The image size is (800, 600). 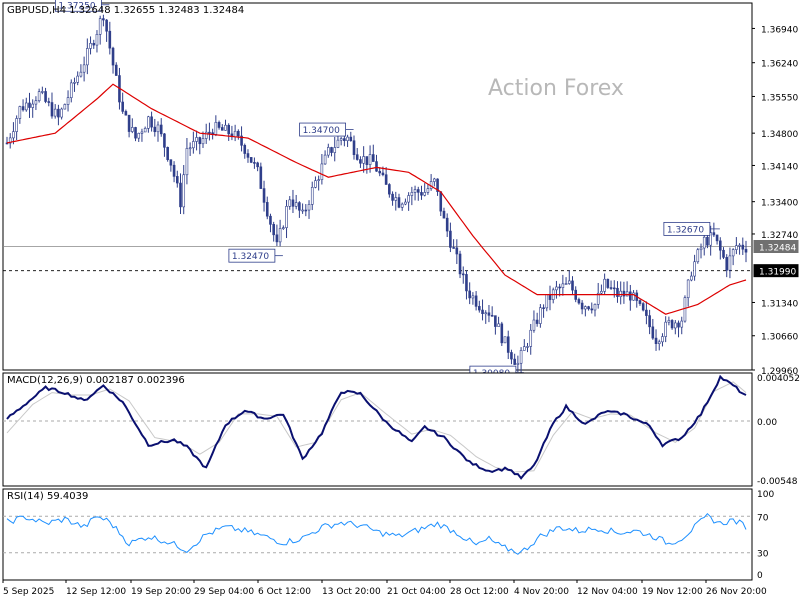 What do you see at coordinates (284, 592) in the screenshot?
I see `time-tick-label: 6 Oct 12:00` at bounding box center [284, 592].